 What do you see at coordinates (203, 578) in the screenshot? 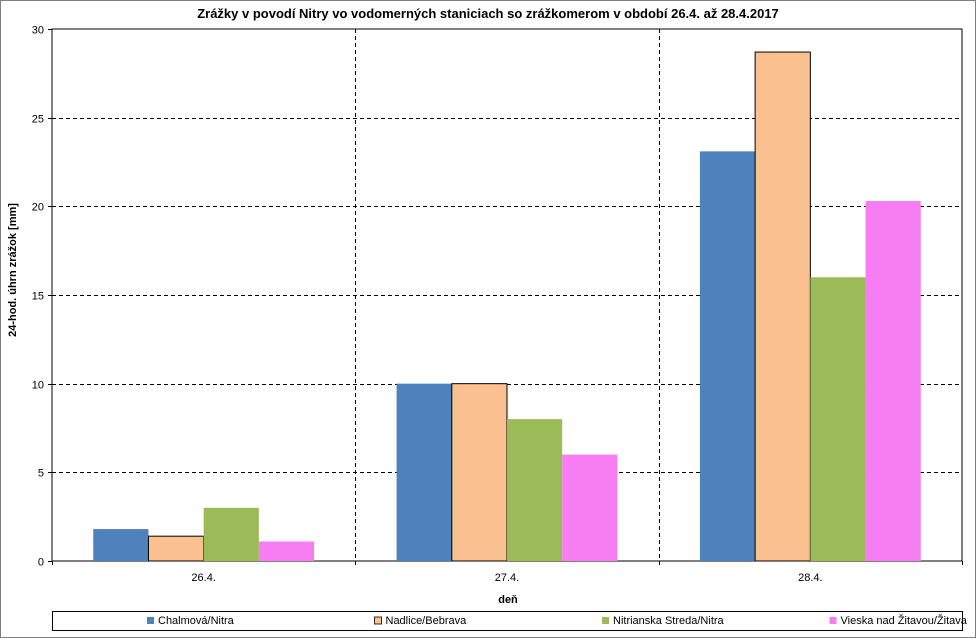
I see `x-tick-label: 26.4.` at bounding box center [203, 578].